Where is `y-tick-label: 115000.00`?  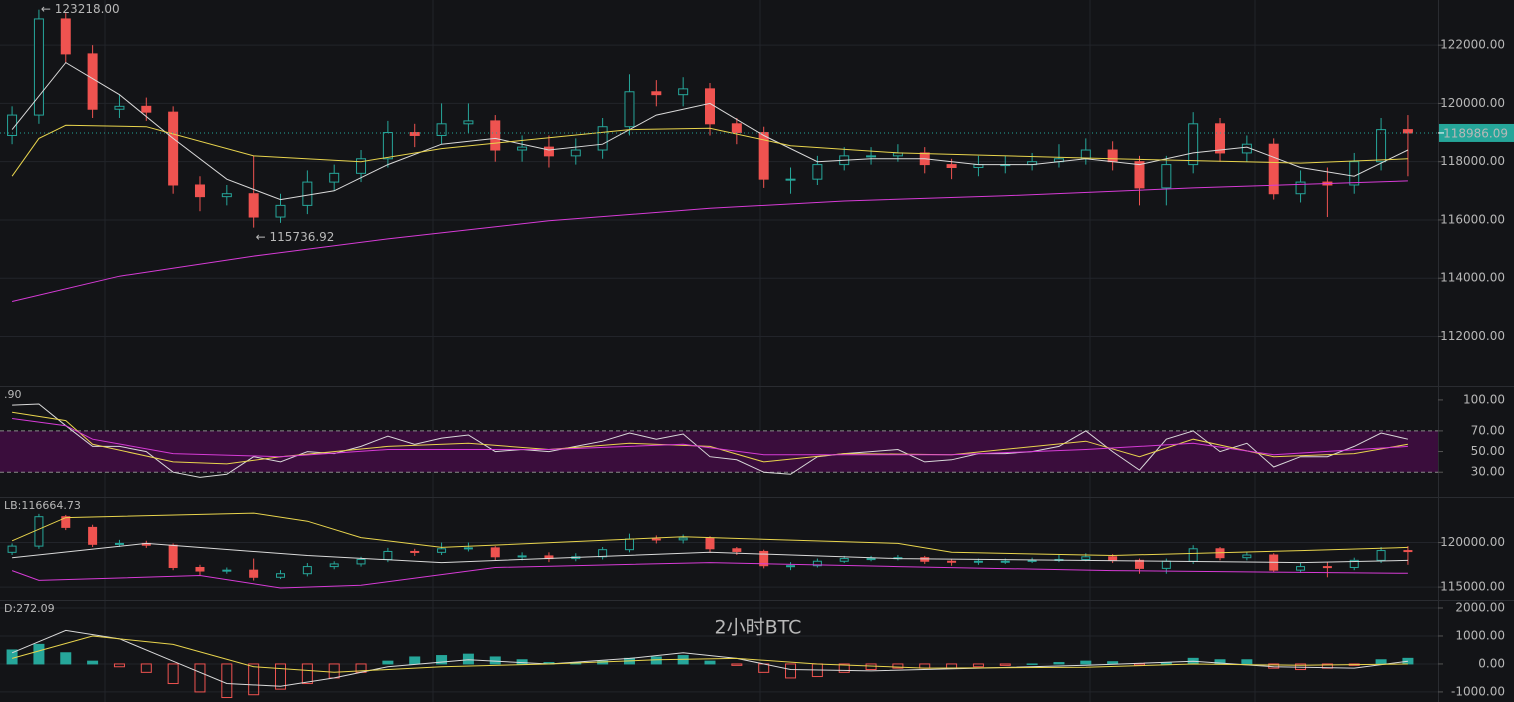 y-tick-label: 115000.00 is located at coordinates (1472, 587).